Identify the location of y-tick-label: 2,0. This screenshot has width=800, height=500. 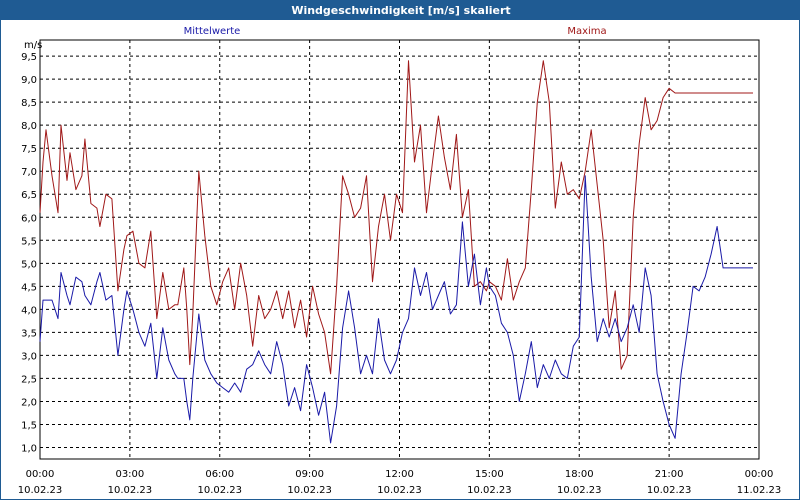
(29, 402).